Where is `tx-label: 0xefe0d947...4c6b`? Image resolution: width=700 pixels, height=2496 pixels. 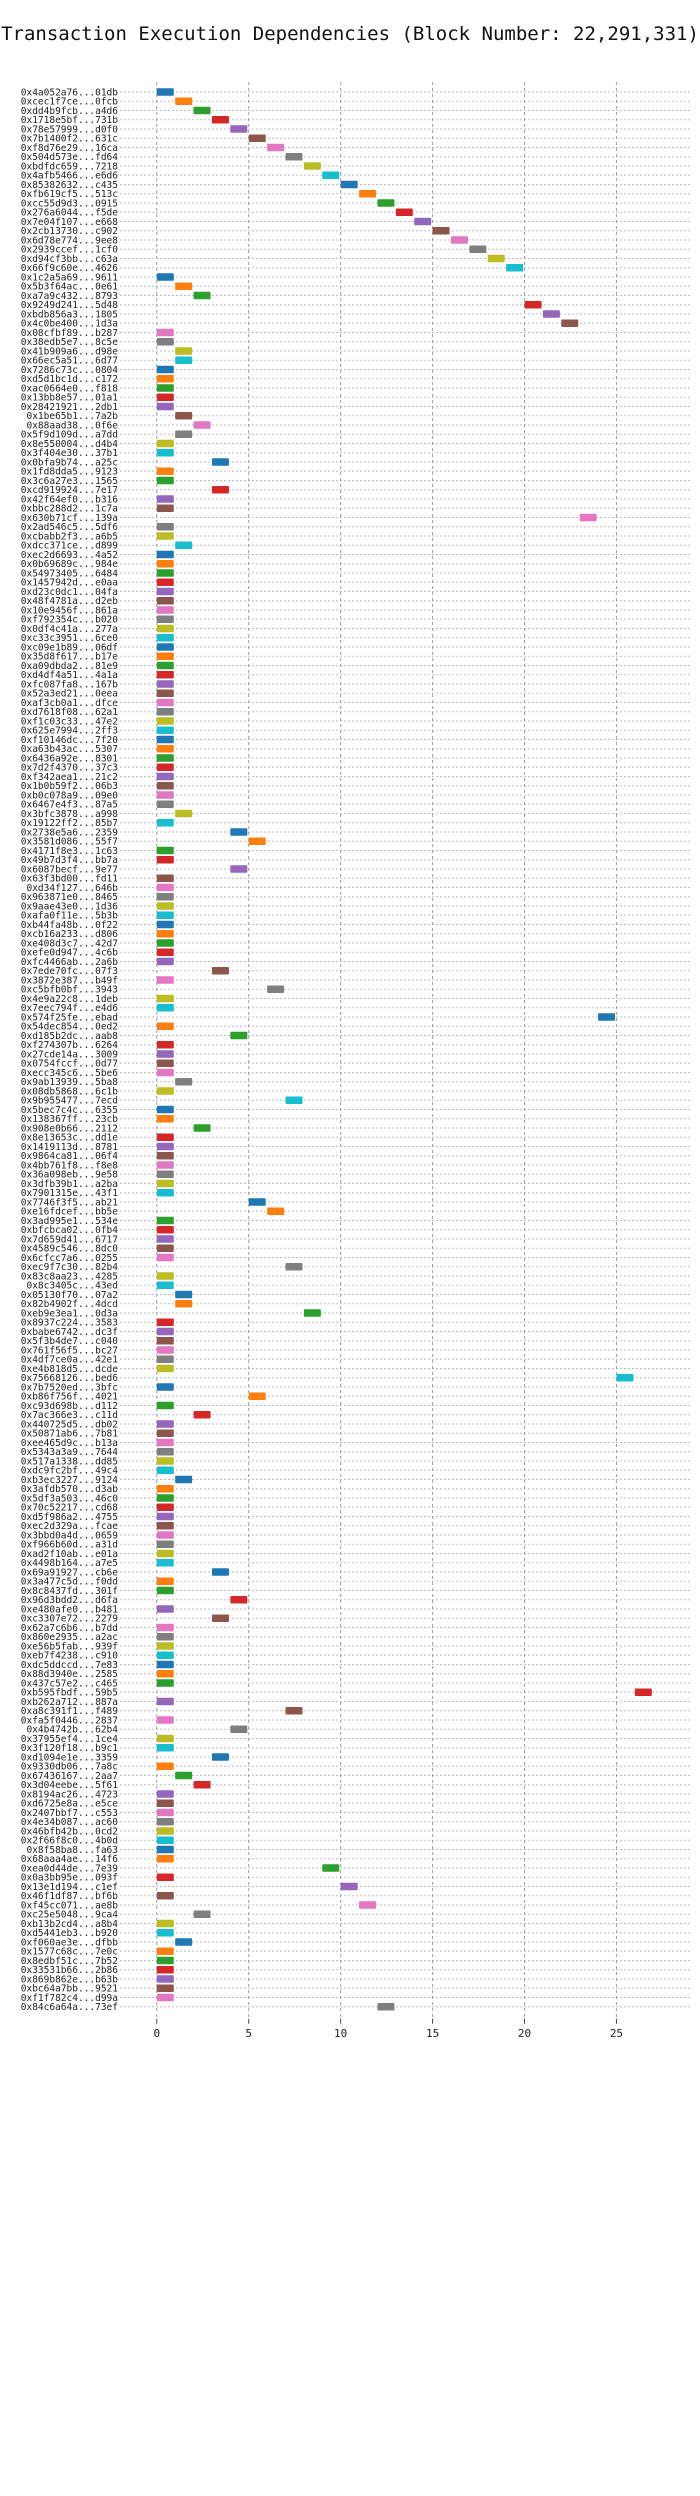 tx-label: 0xefe0d947...4c6b is located at coordinates (70, 953).